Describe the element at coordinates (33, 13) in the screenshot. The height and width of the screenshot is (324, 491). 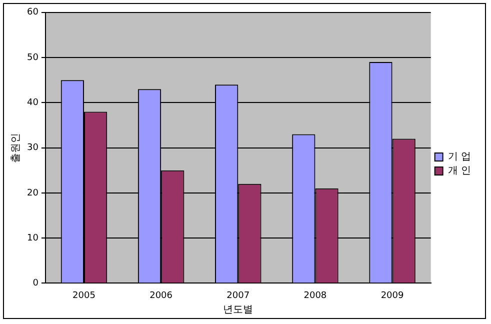
I see `y-tick-label: 60` at that location.